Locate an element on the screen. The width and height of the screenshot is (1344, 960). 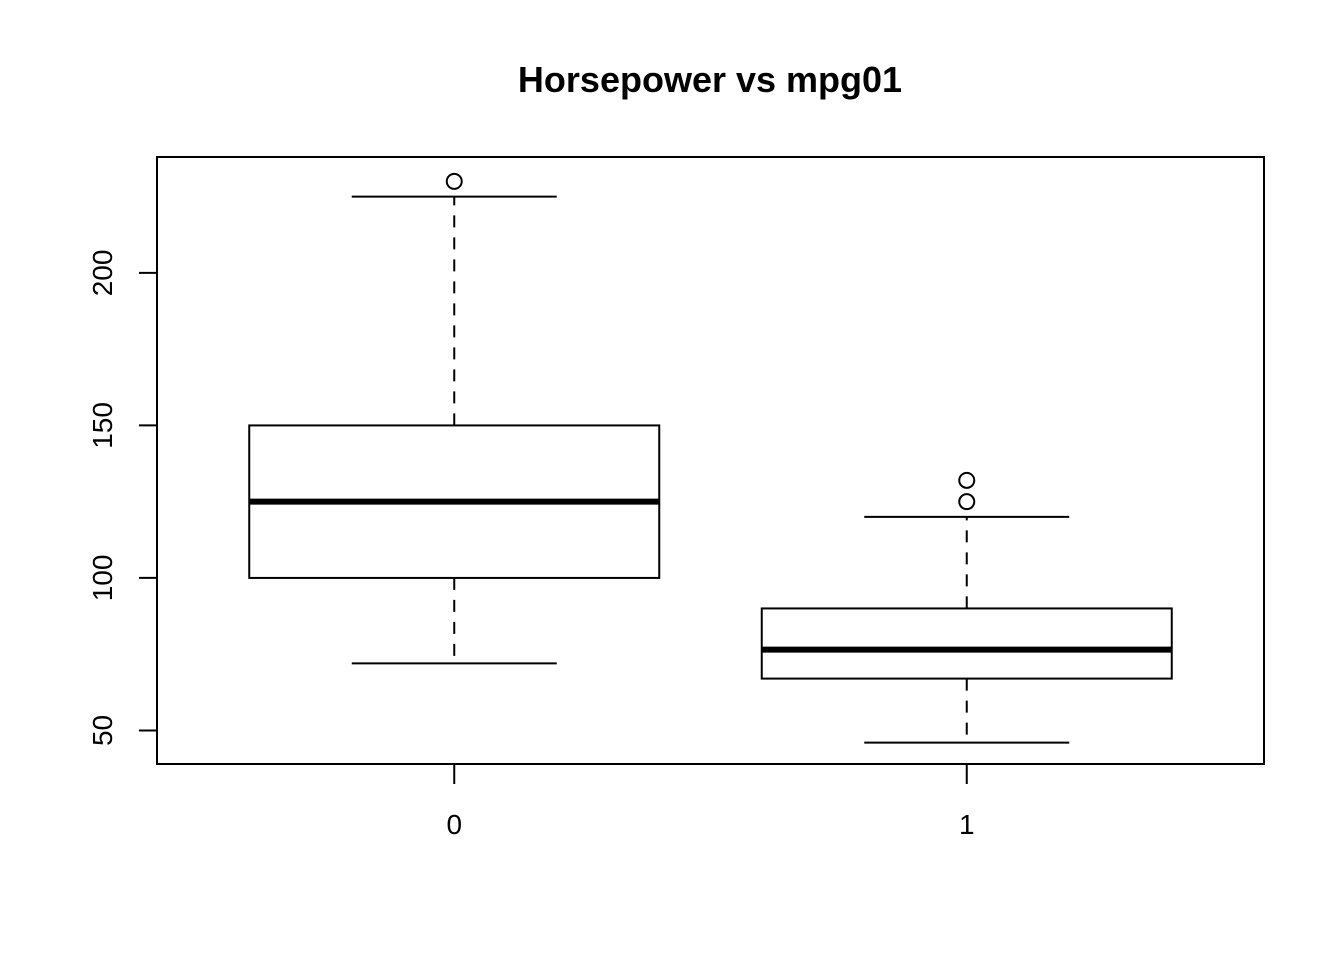
x-tick-label: 0 is located at coordinates (454, 824).